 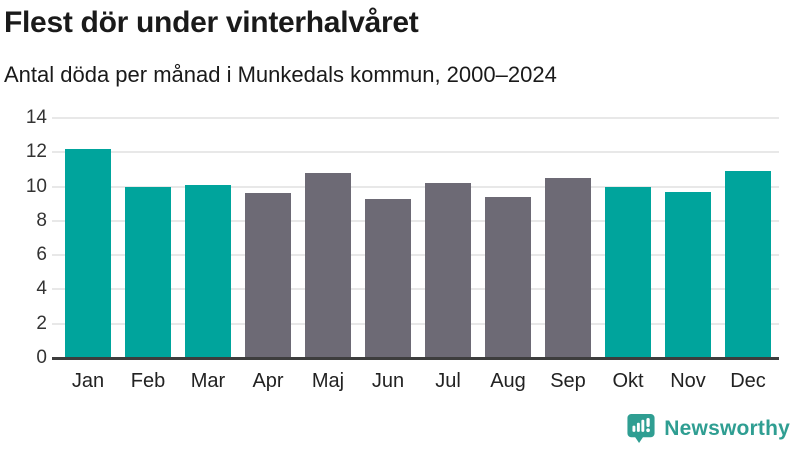 I want to click on newsworthy-logo-icon, so click(x=641, y=428).